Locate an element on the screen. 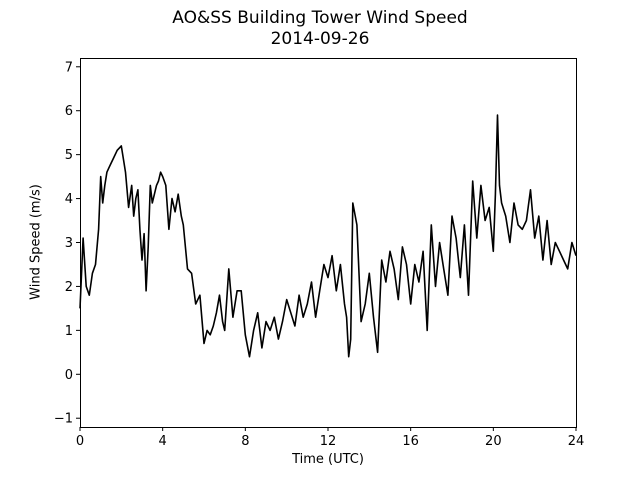 This screenshot has height=480, width=640. x-tick-label: 20 is located at coordinates (493, 441).